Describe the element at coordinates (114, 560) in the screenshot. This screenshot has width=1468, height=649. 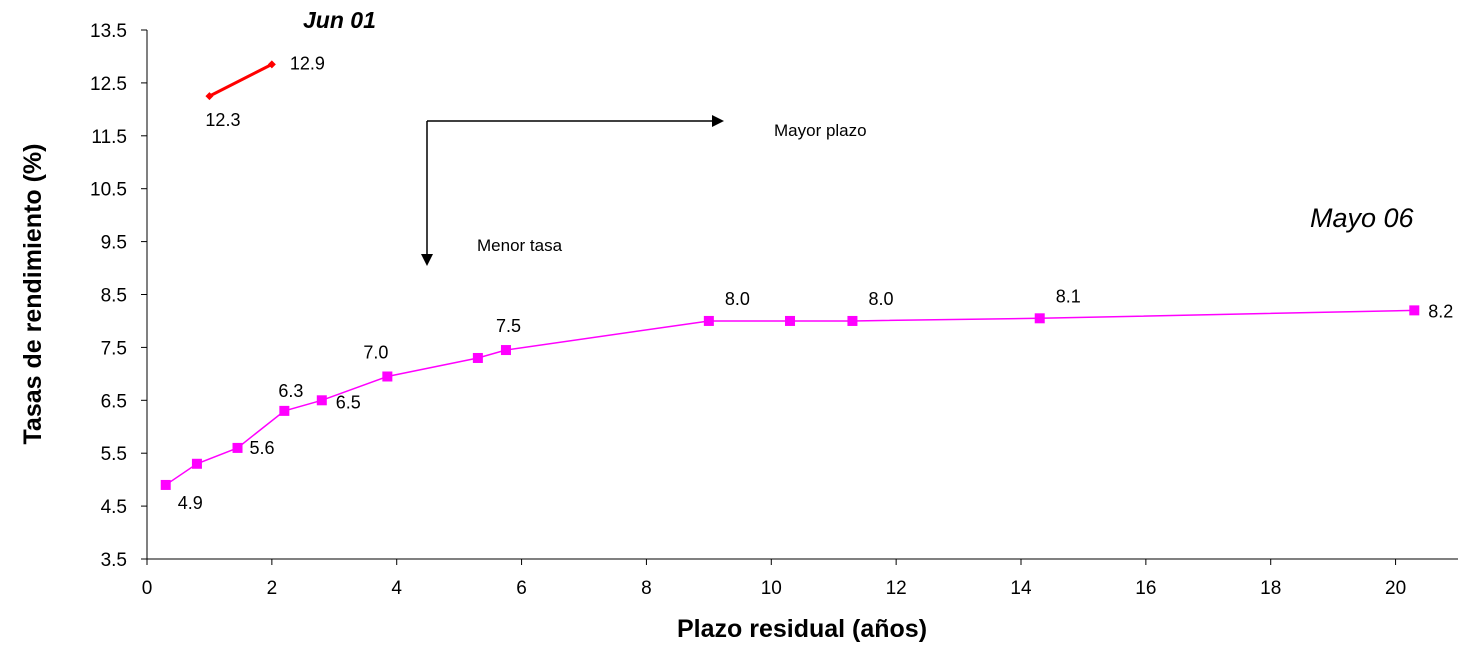
I see `y-tick-label: 3.5` at that location.